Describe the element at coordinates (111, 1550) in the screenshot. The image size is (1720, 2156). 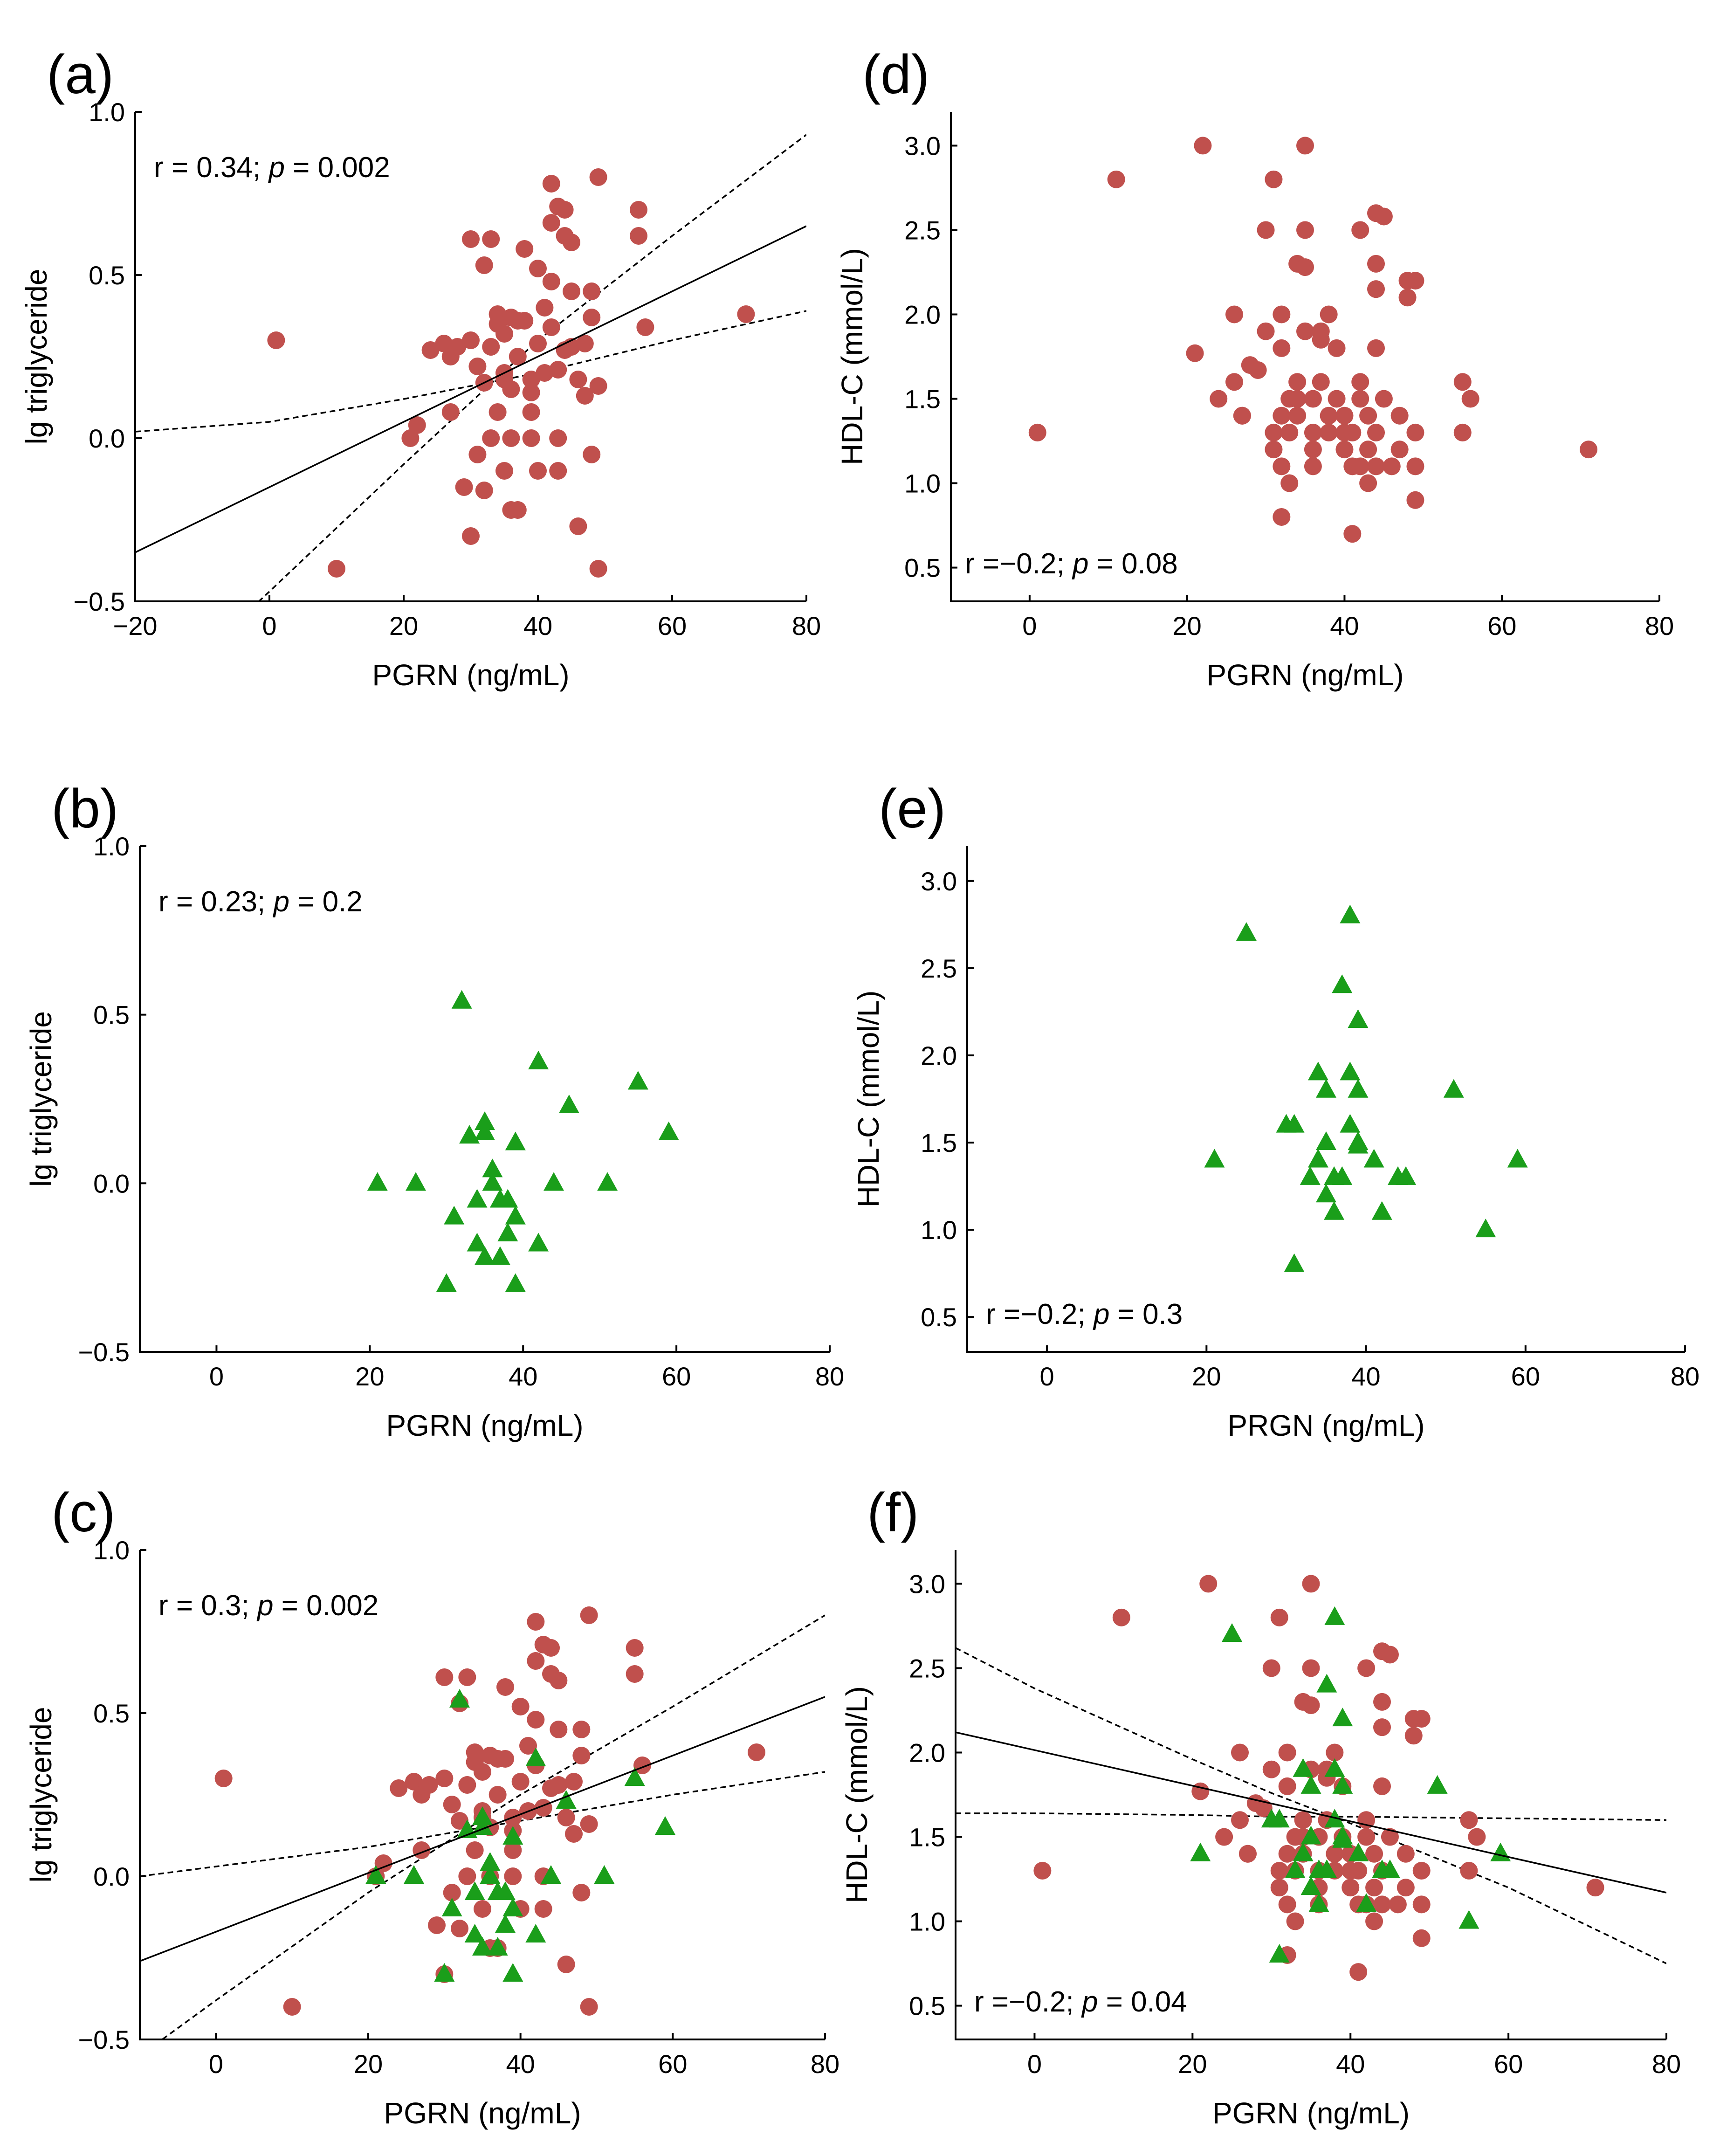
I see `y-tick-label: 1.0` at that location.